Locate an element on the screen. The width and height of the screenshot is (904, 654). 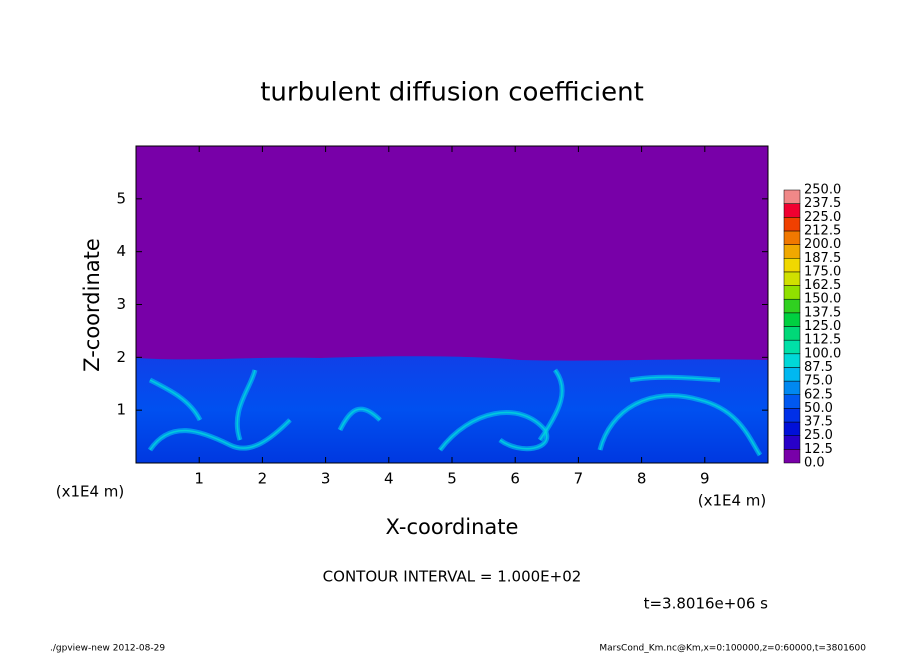
colorbar-label: 162.5 is located at coordinates (822, 285).